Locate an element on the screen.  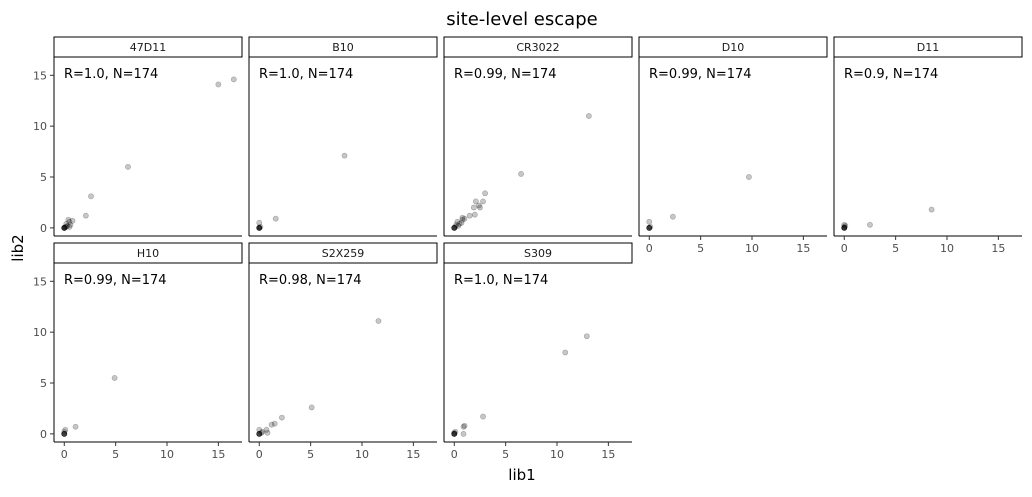
correlation-annotation: R=0.99, N=174 is located at coordinates (115, 280).